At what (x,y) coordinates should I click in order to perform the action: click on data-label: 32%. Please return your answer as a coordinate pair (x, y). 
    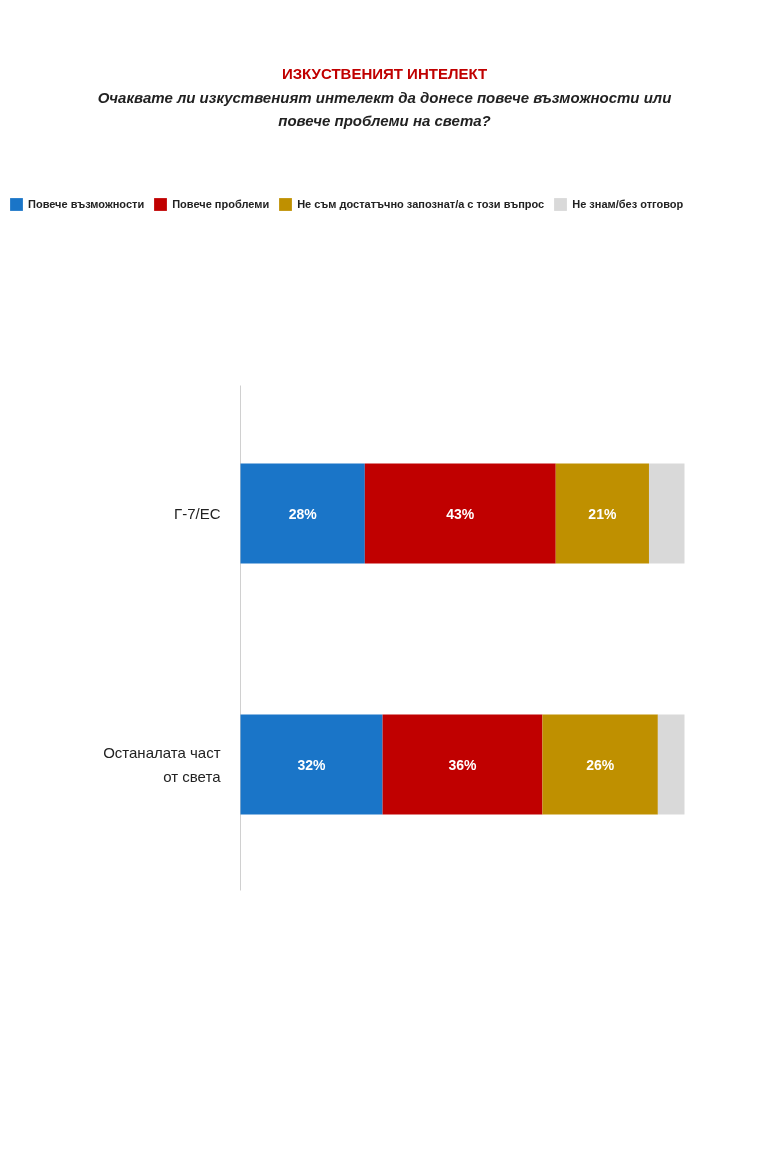
    Looking at the image, I should click on (312, 764).